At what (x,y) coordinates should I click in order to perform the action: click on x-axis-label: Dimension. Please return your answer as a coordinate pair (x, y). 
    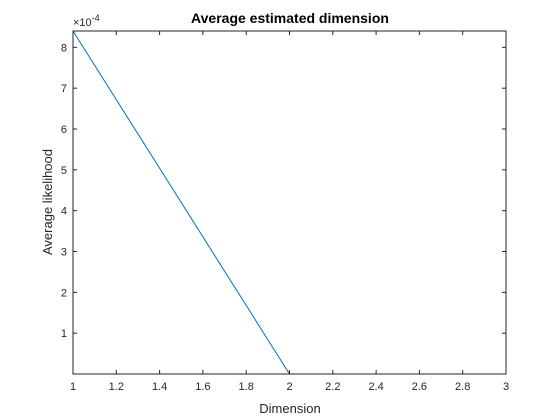
    Looking at the image, I should click on (289, 408).